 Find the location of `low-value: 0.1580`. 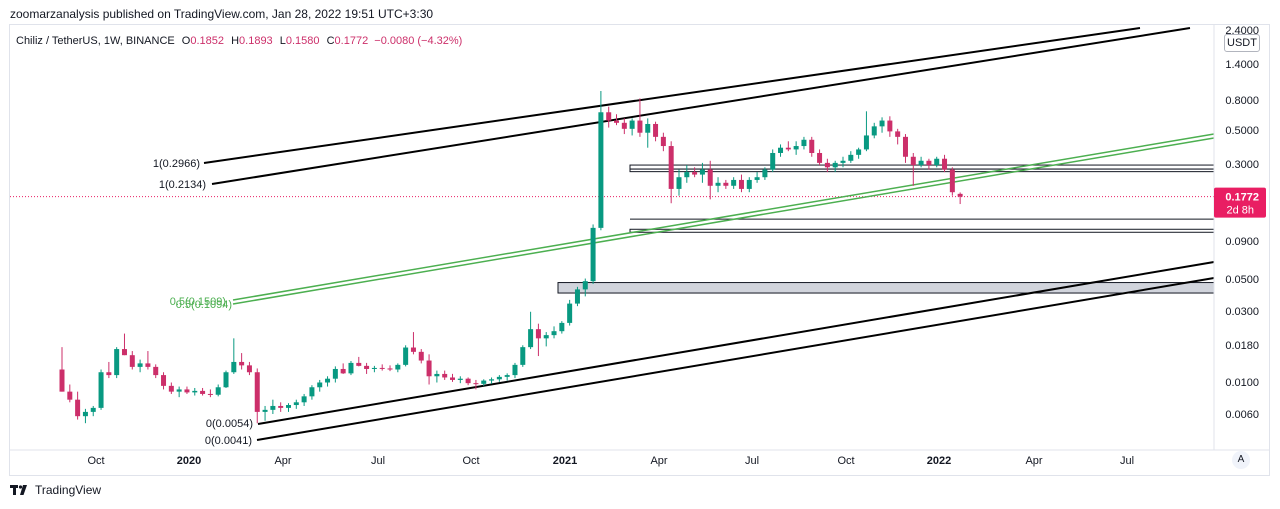

low-value: 0.1580 is located at coordinates (302, 41).